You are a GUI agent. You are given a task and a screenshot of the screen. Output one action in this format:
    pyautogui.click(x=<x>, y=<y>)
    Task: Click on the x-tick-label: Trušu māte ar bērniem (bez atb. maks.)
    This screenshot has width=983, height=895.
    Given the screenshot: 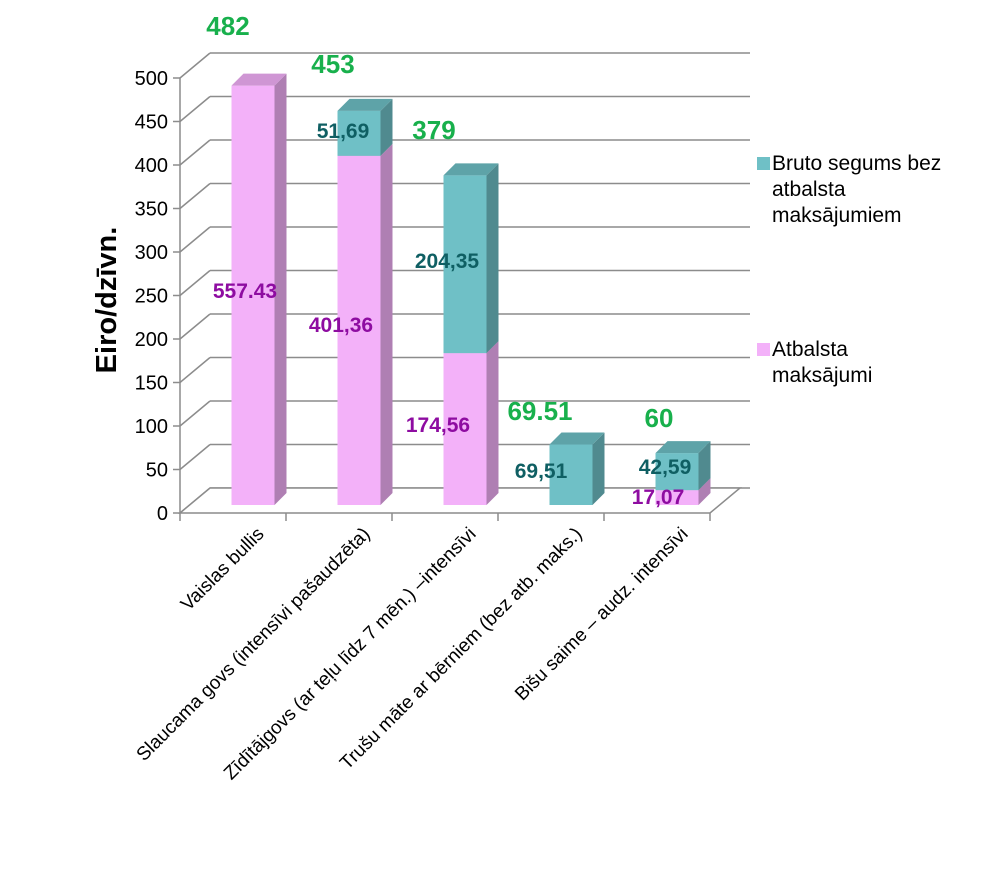 What is the action you would take?
    pyautogui.click(x=461, y=649)
    